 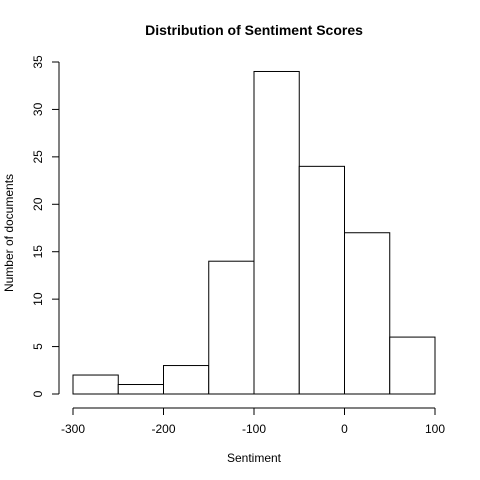 I want to click on x-tick-label: 100, so click(x=435, y=429).